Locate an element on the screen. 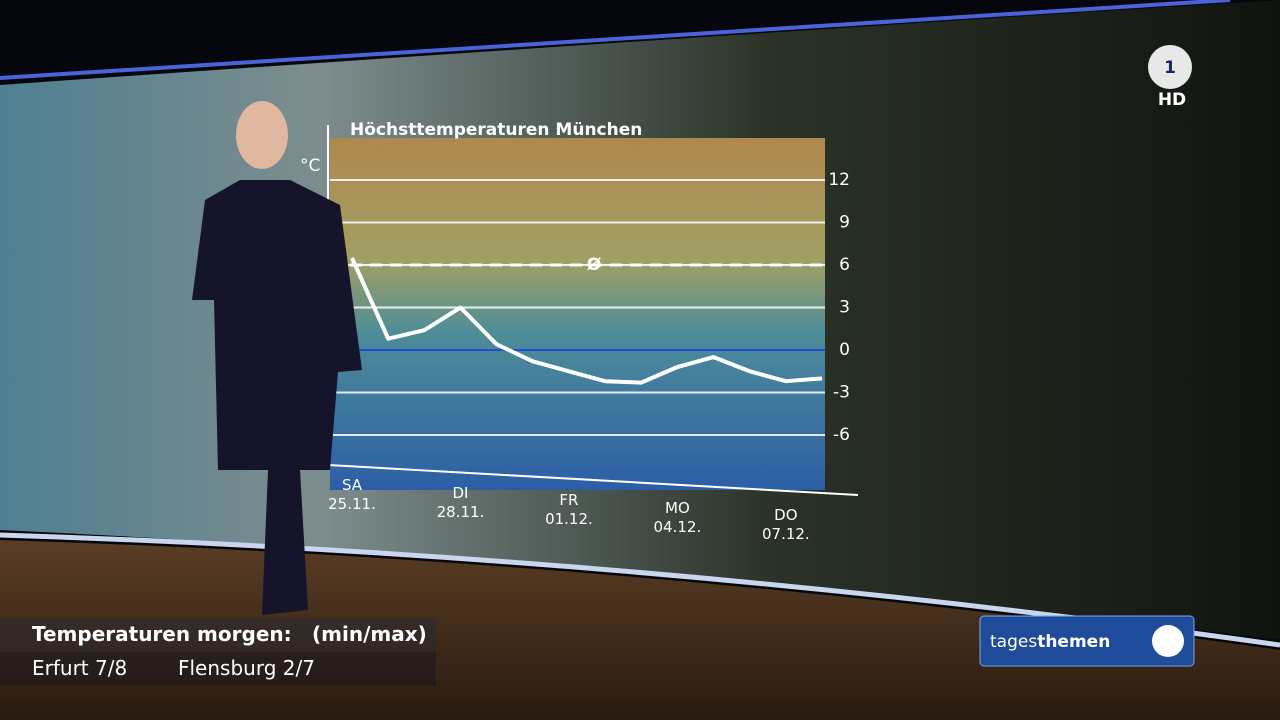  logo-number: 1 is located at coordinates (1170, 68).